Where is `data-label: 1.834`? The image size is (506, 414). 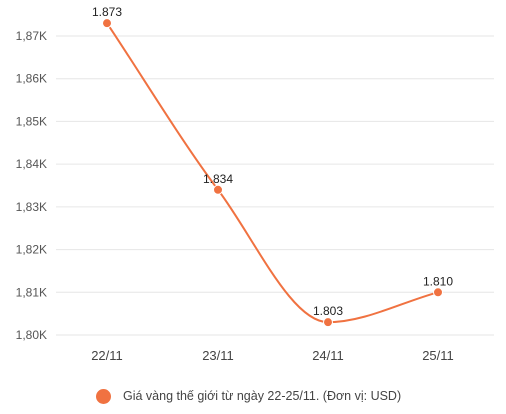
data-label: 1.834 is located at coordinates (218, 179).